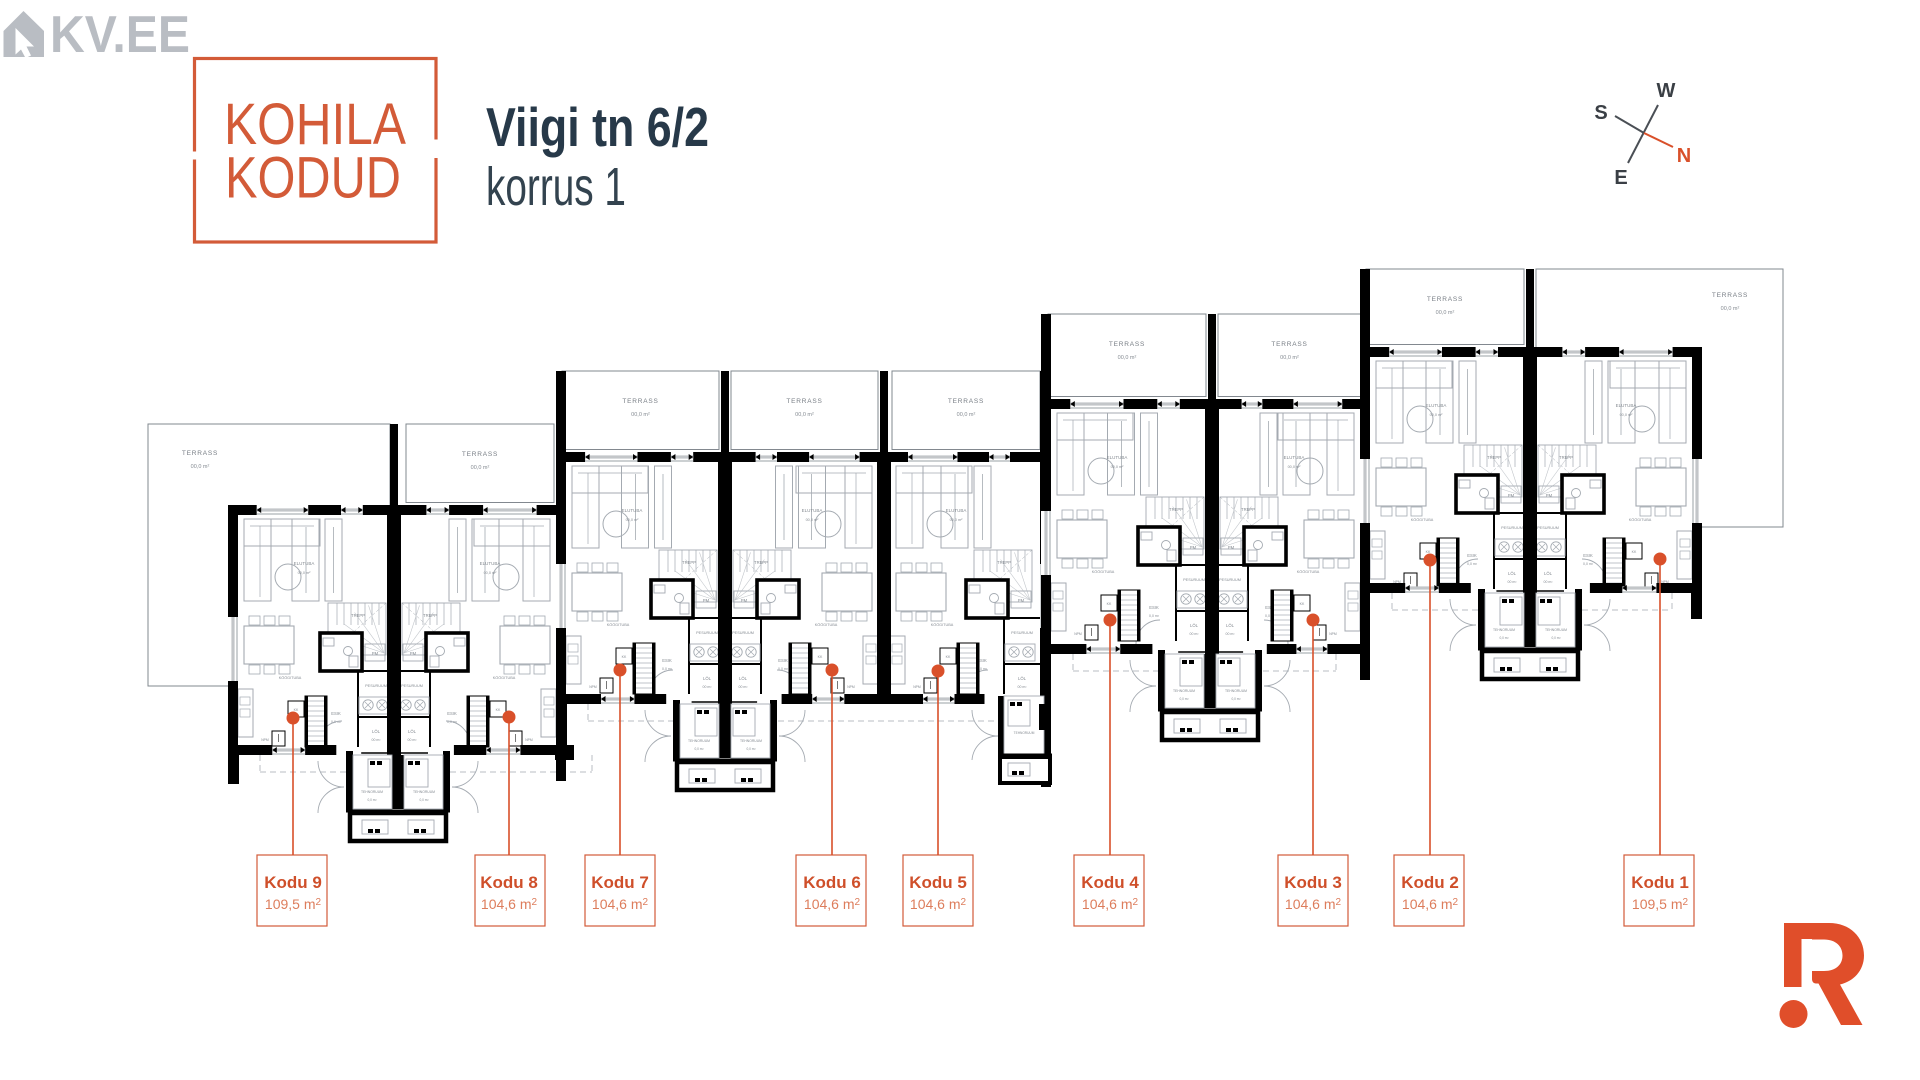 The width and height of the screenshot is (1920, 1080). I want to click on svg-text: KODUD, so click(313, 178).